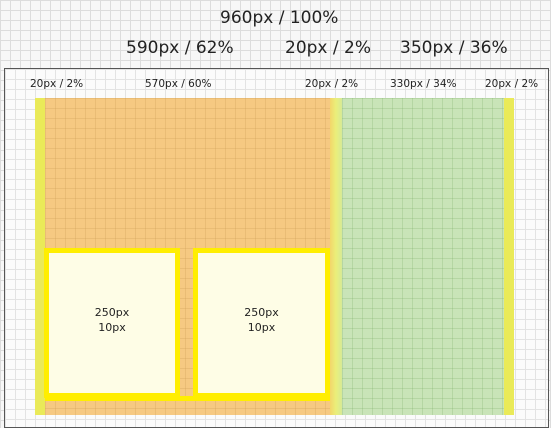  Describe the element at coordinates (112, 320) in the screenshot. I see `box-1-label: 250px 10px` at that location.